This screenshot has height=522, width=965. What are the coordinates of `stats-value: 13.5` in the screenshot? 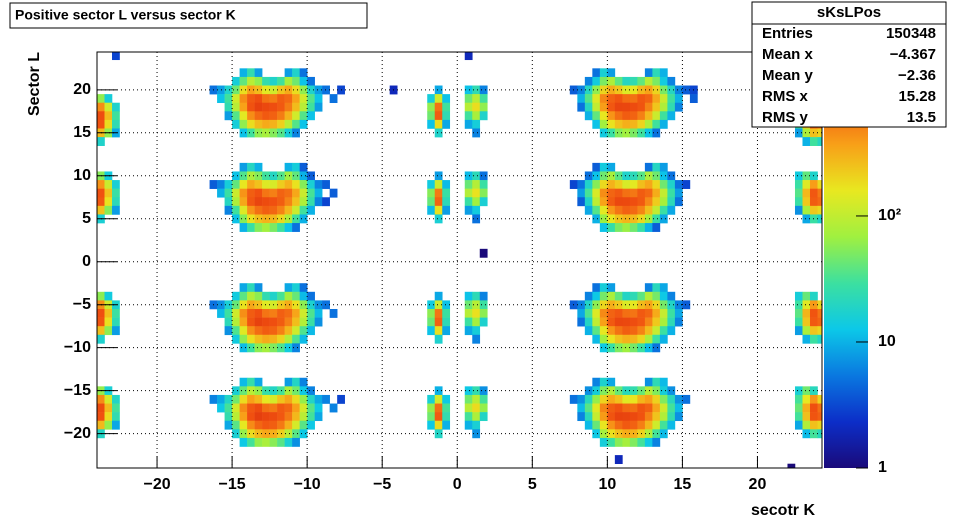 It's located at (921, 117).